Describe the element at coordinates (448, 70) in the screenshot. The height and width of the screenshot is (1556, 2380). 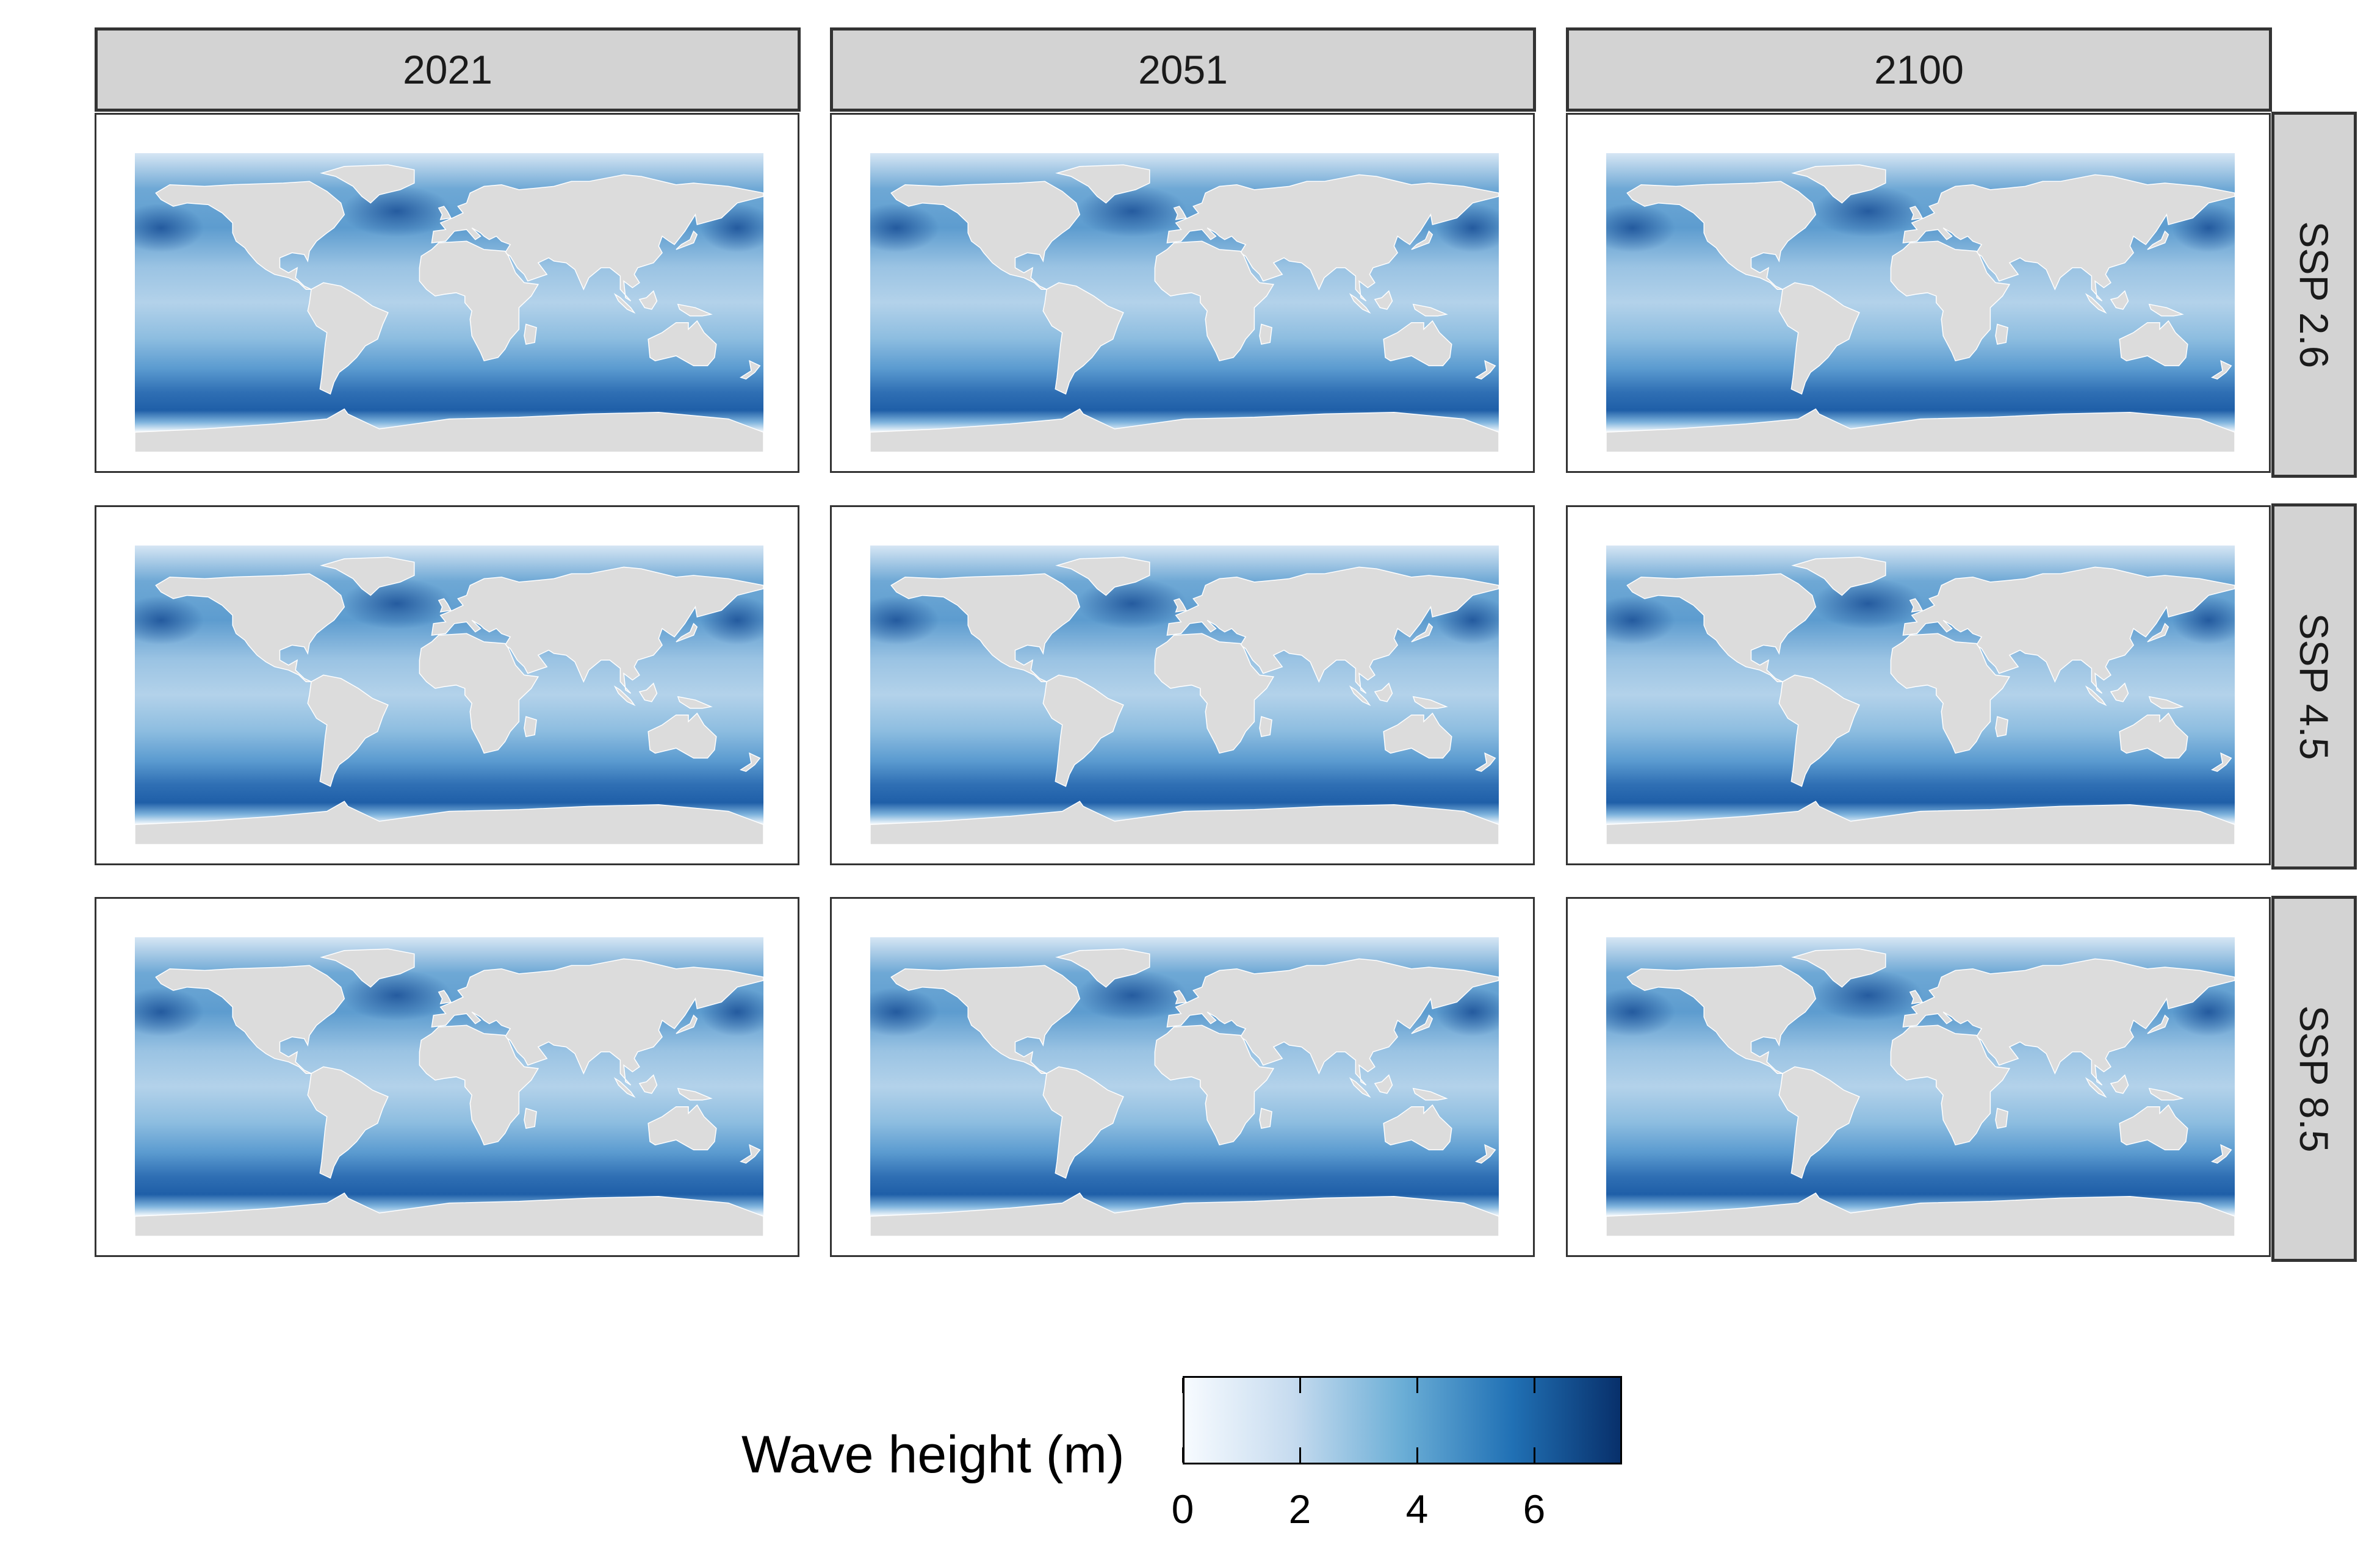
I see `column-strip-2021: 2021` at that location.